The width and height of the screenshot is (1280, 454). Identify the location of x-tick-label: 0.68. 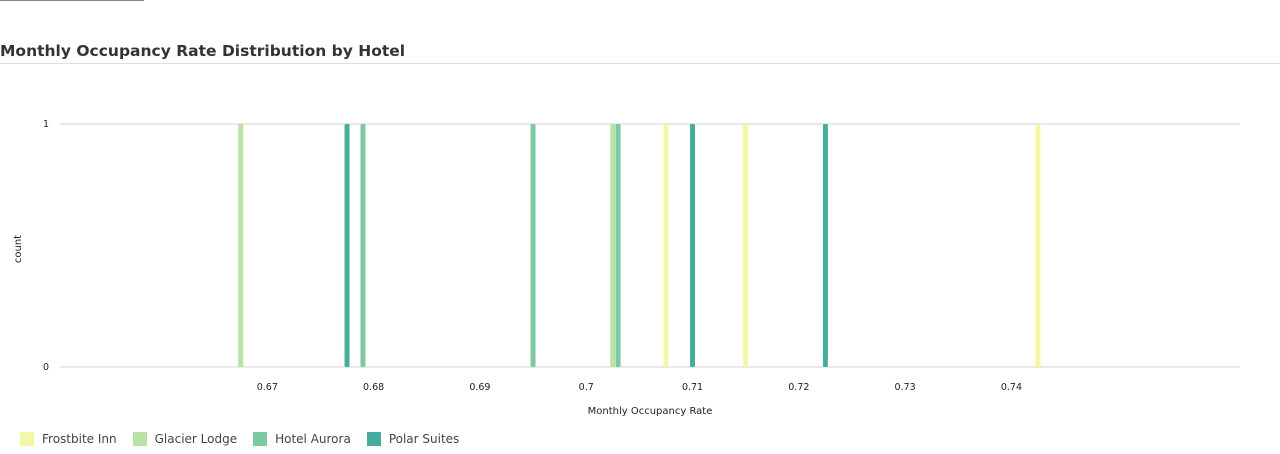
(373, 387).